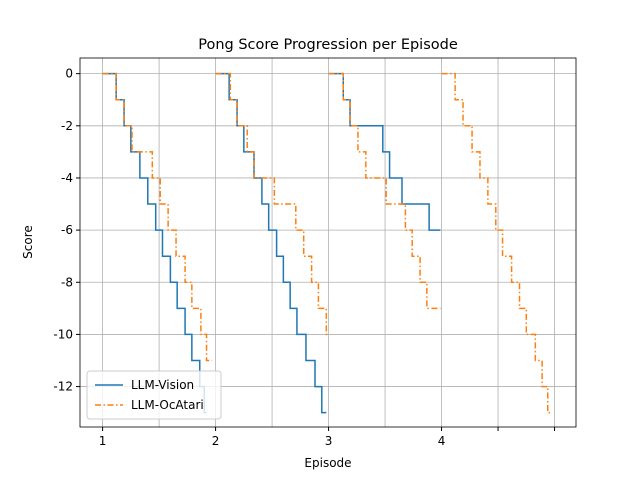  What do you see at coordinates (167, 405) in the screenshot?
I see `legend-label: LLM-OcAtari` at bounding box center [167, 405].